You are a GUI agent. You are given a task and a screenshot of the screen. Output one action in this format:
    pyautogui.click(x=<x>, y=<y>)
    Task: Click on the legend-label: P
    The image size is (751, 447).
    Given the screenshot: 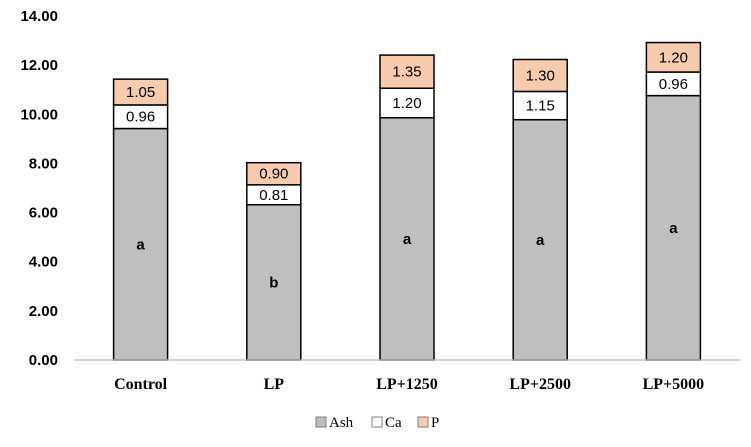 What is the action you would take?
    pyautogui.click(x=435, y=423)
    